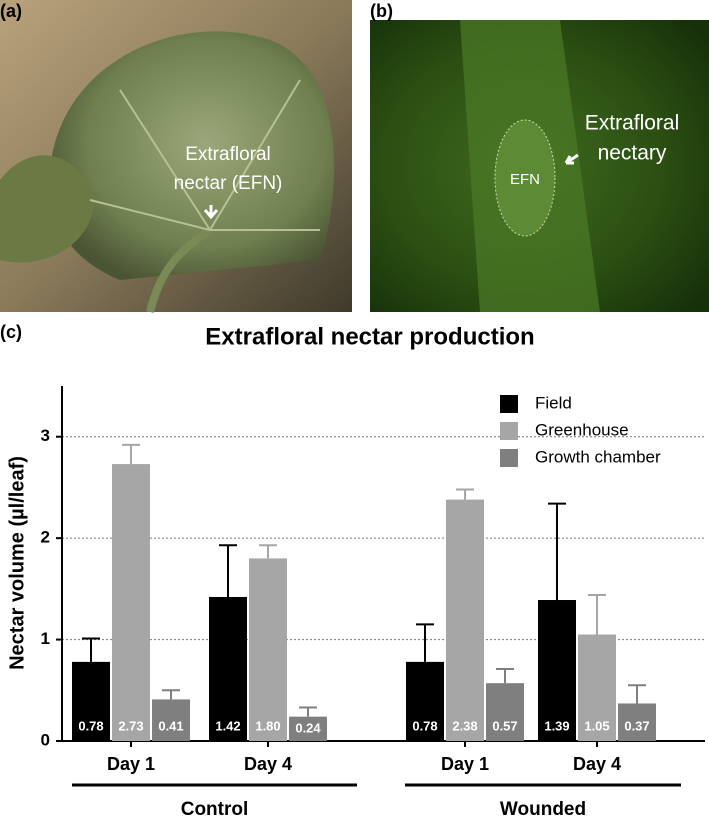  What do you see at coordinates (17, 563) in the screenshot?
I see `y-axis-label: Nectar volume (µl/leaf)` at bounding box center [17, 563].